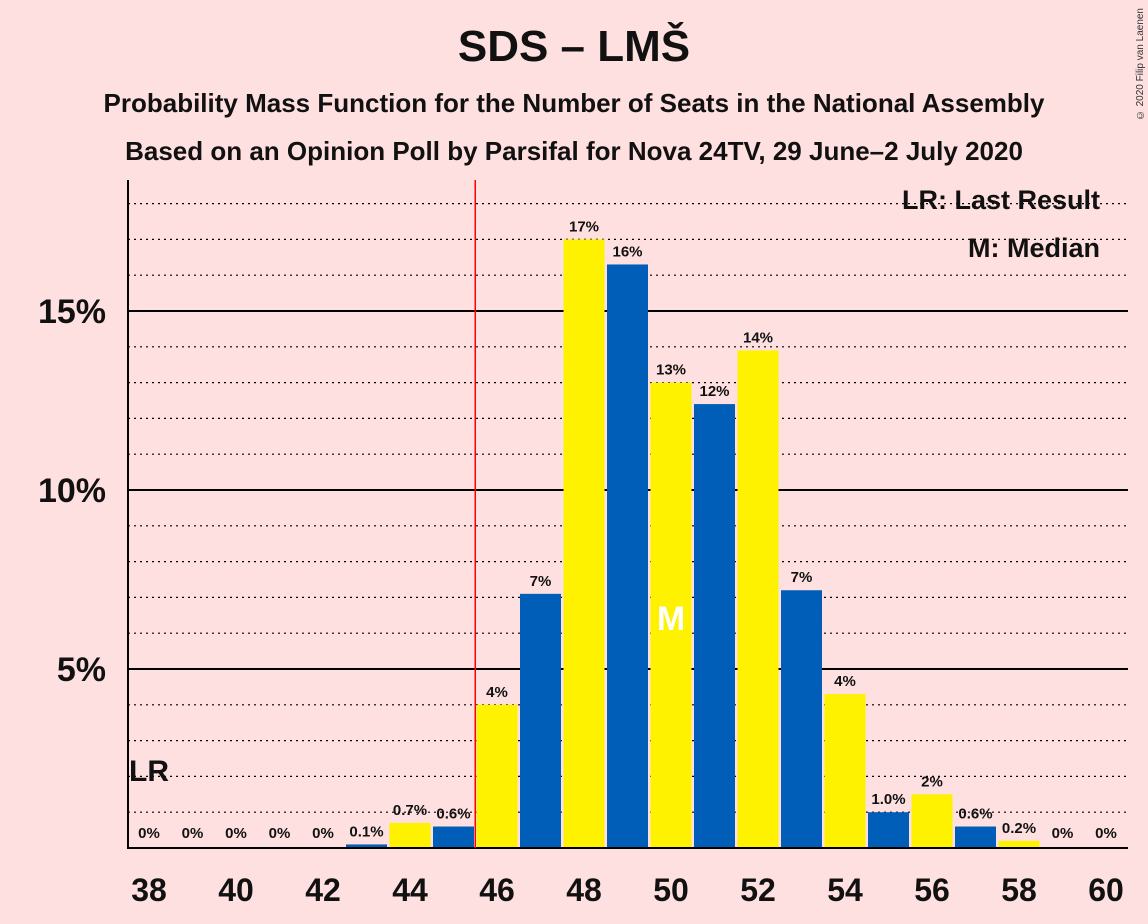  What do you see at coordinates (1034, 248) in the screenshot?
I see `legend-median: M: Median` at bounding box center [1034, 248].